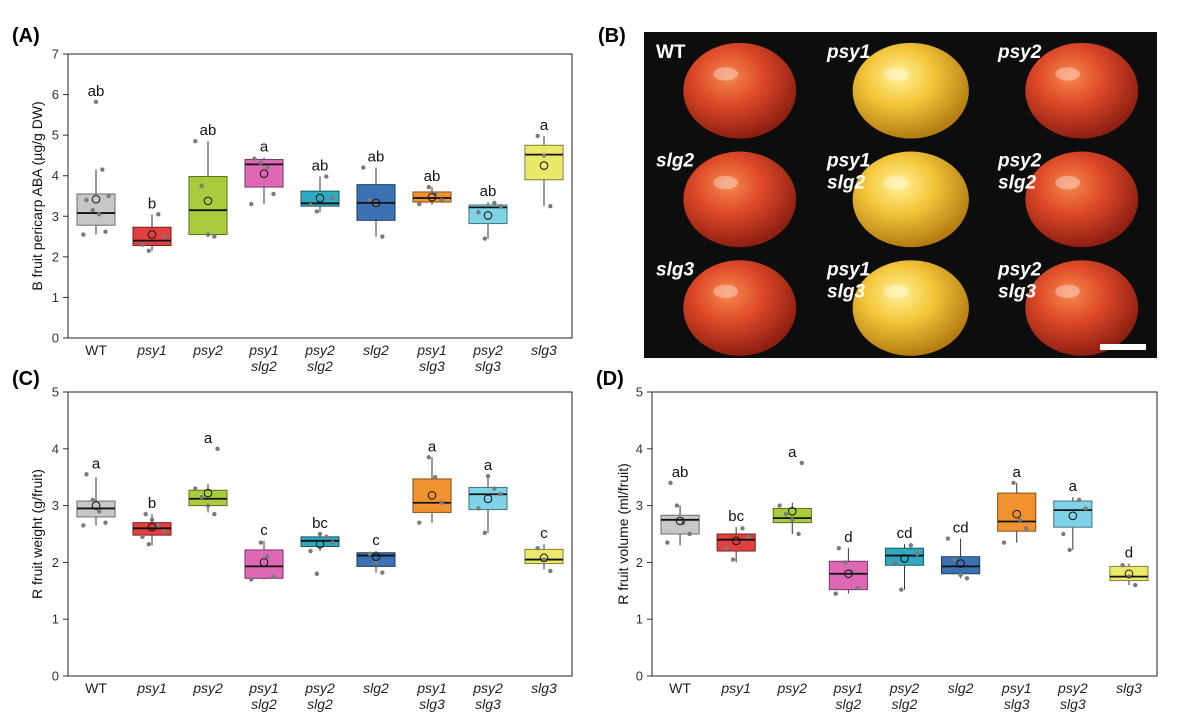  I want to click on box-5: cd, so click(961, 550).